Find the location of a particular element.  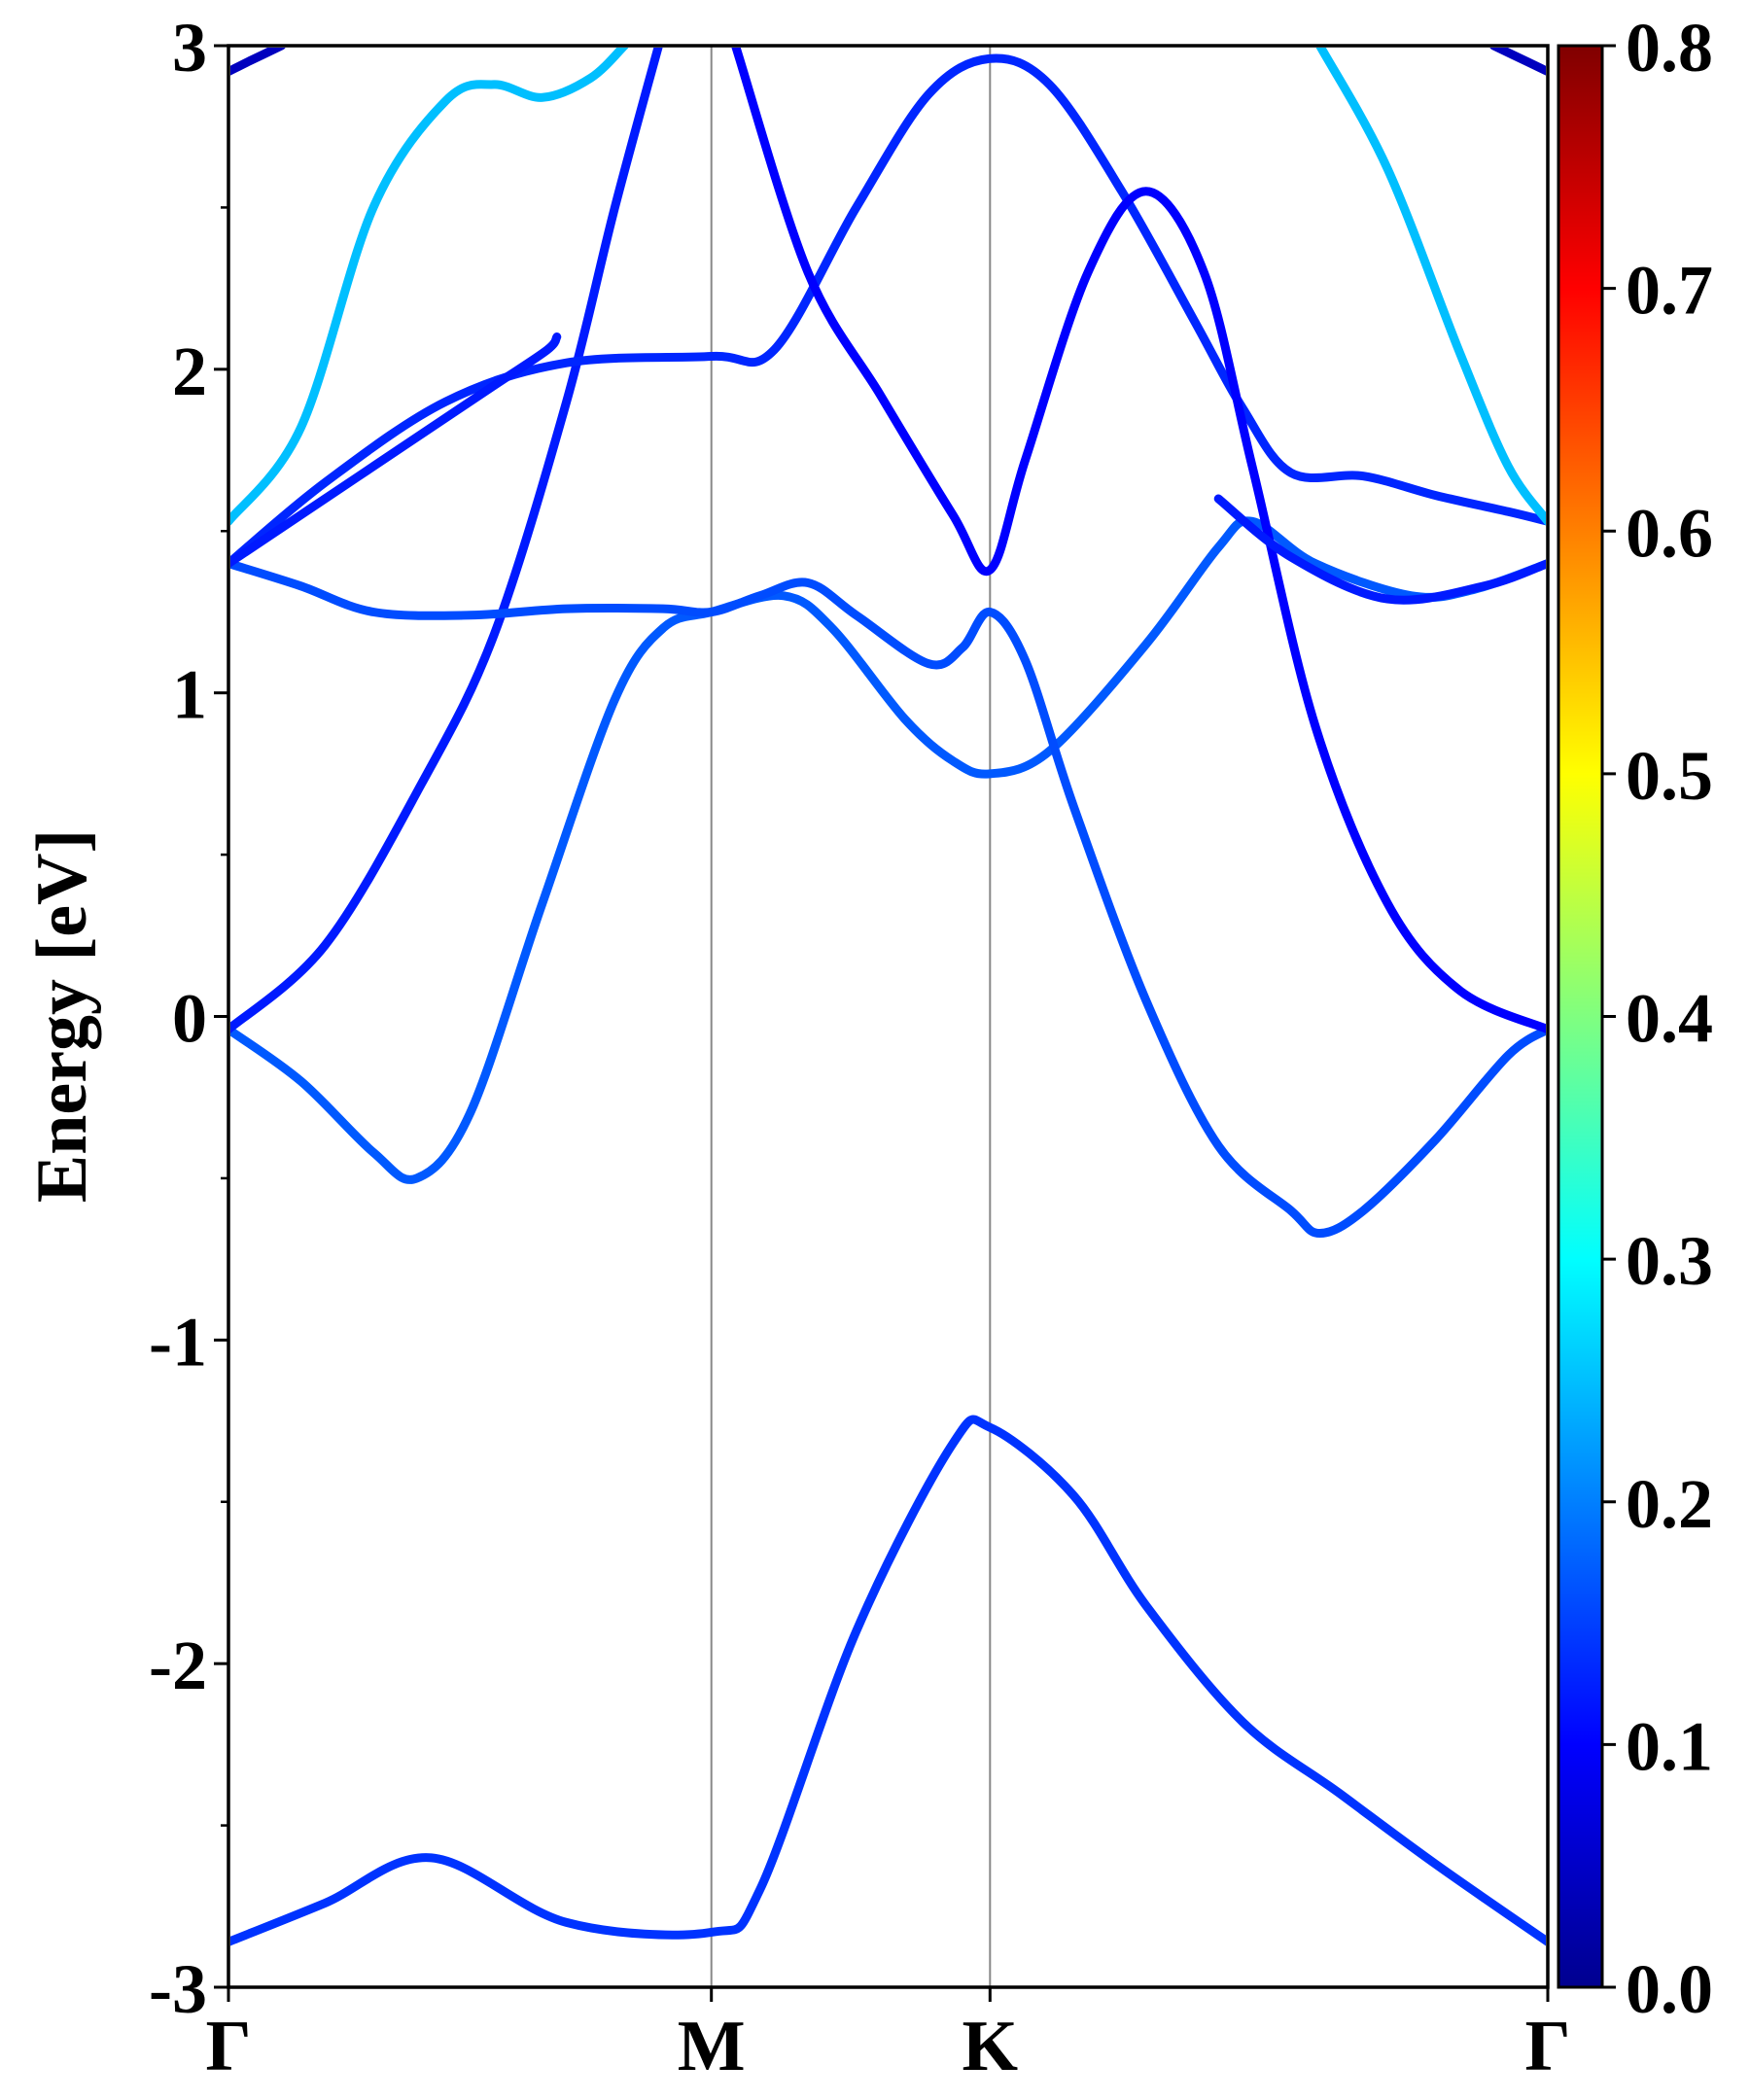

y-tick-label: -3 is located at coordinates (178, 1989).